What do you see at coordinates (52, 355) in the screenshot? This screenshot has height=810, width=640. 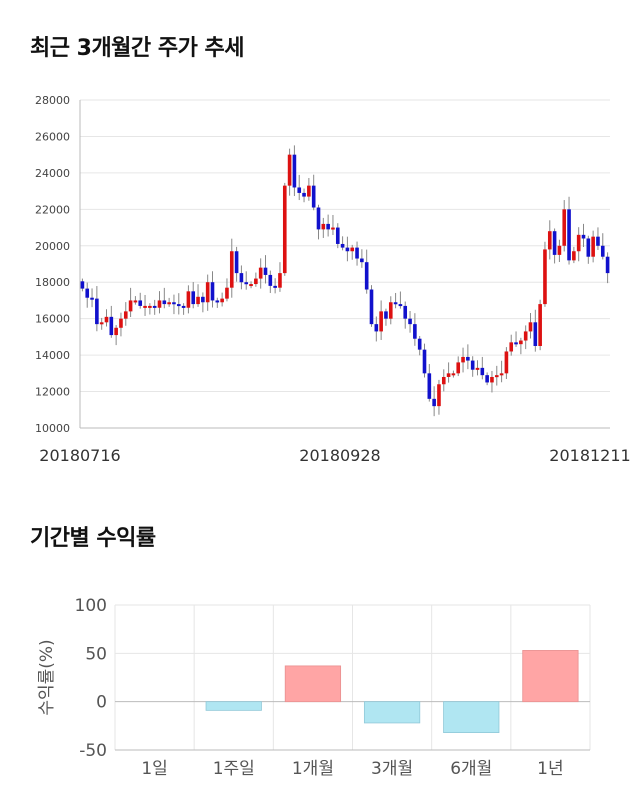 I see `y-tick-label: 14000` at bounding box center [52, 355].